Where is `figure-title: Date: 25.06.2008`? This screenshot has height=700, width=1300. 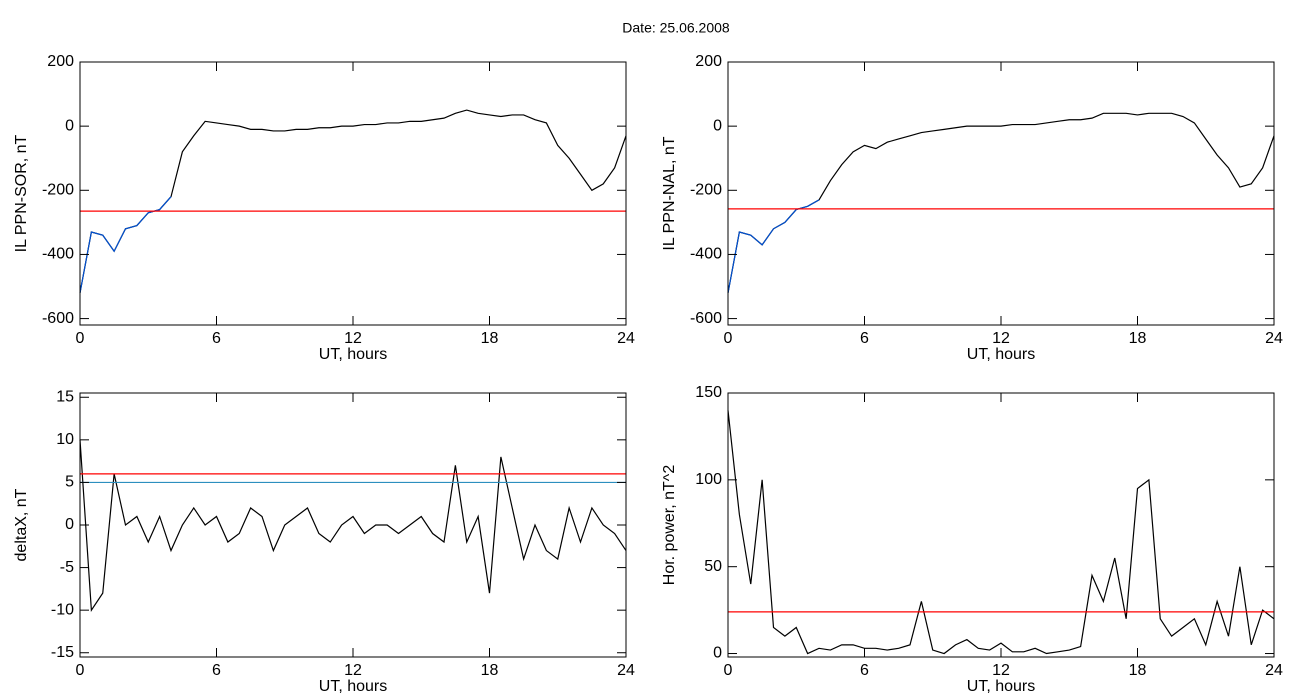
figure-title: Date: 25.06.2008 is located at coordinates (676, 28).